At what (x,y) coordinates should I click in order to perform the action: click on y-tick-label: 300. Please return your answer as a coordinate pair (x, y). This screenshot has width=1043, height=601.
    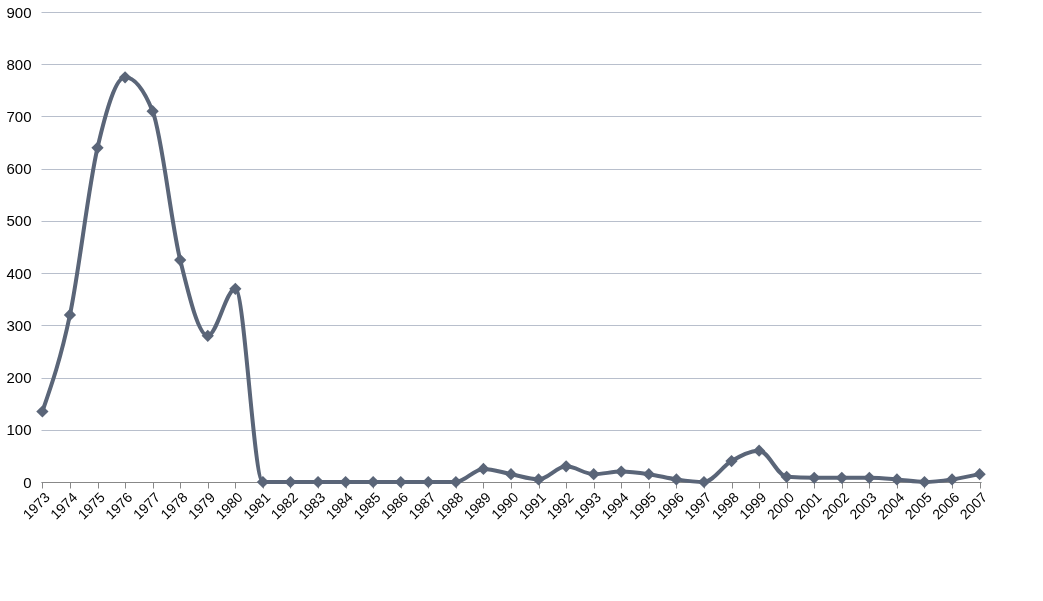
    Looking at the image, I should click on (19, 325).